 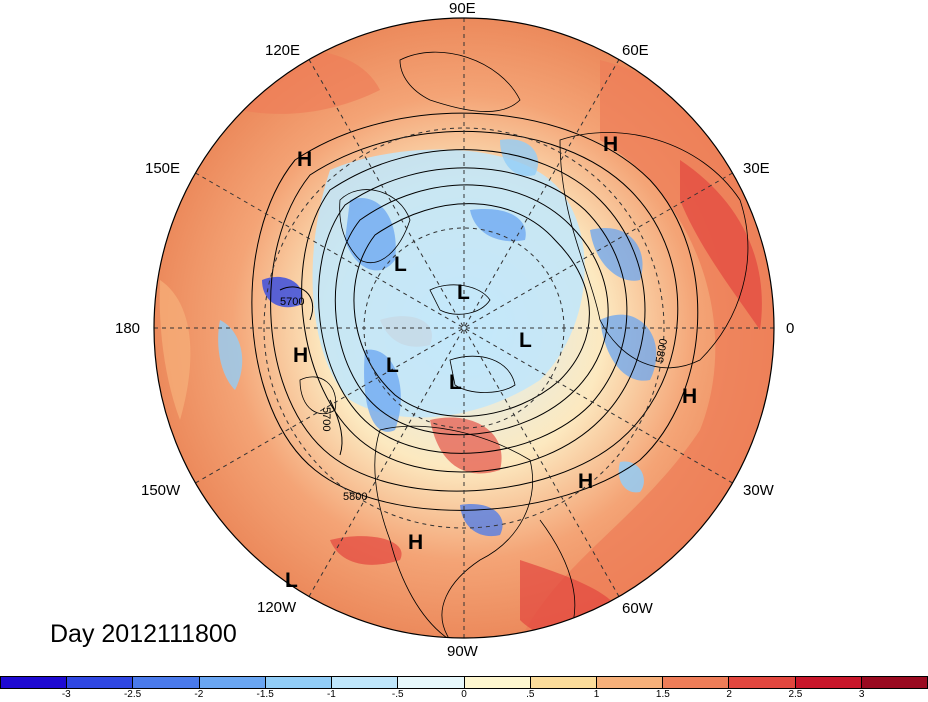 What do you see at coordinates (790, 328) in the screenshot?
I see `lon-label-0: 0` at bounding box center [790, 328].